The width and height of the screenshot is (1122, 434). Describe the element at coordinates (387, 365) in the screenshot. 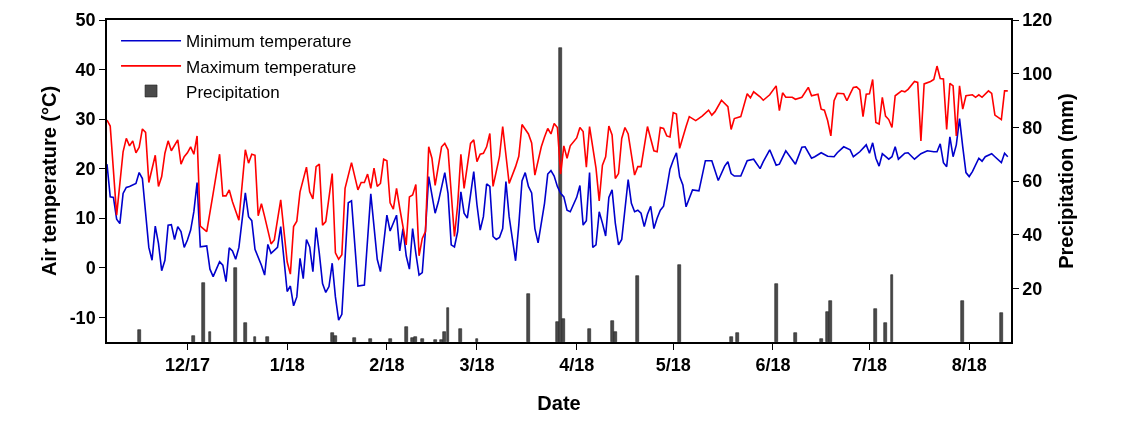

I see `x-tick-label: 2/18` at that location.